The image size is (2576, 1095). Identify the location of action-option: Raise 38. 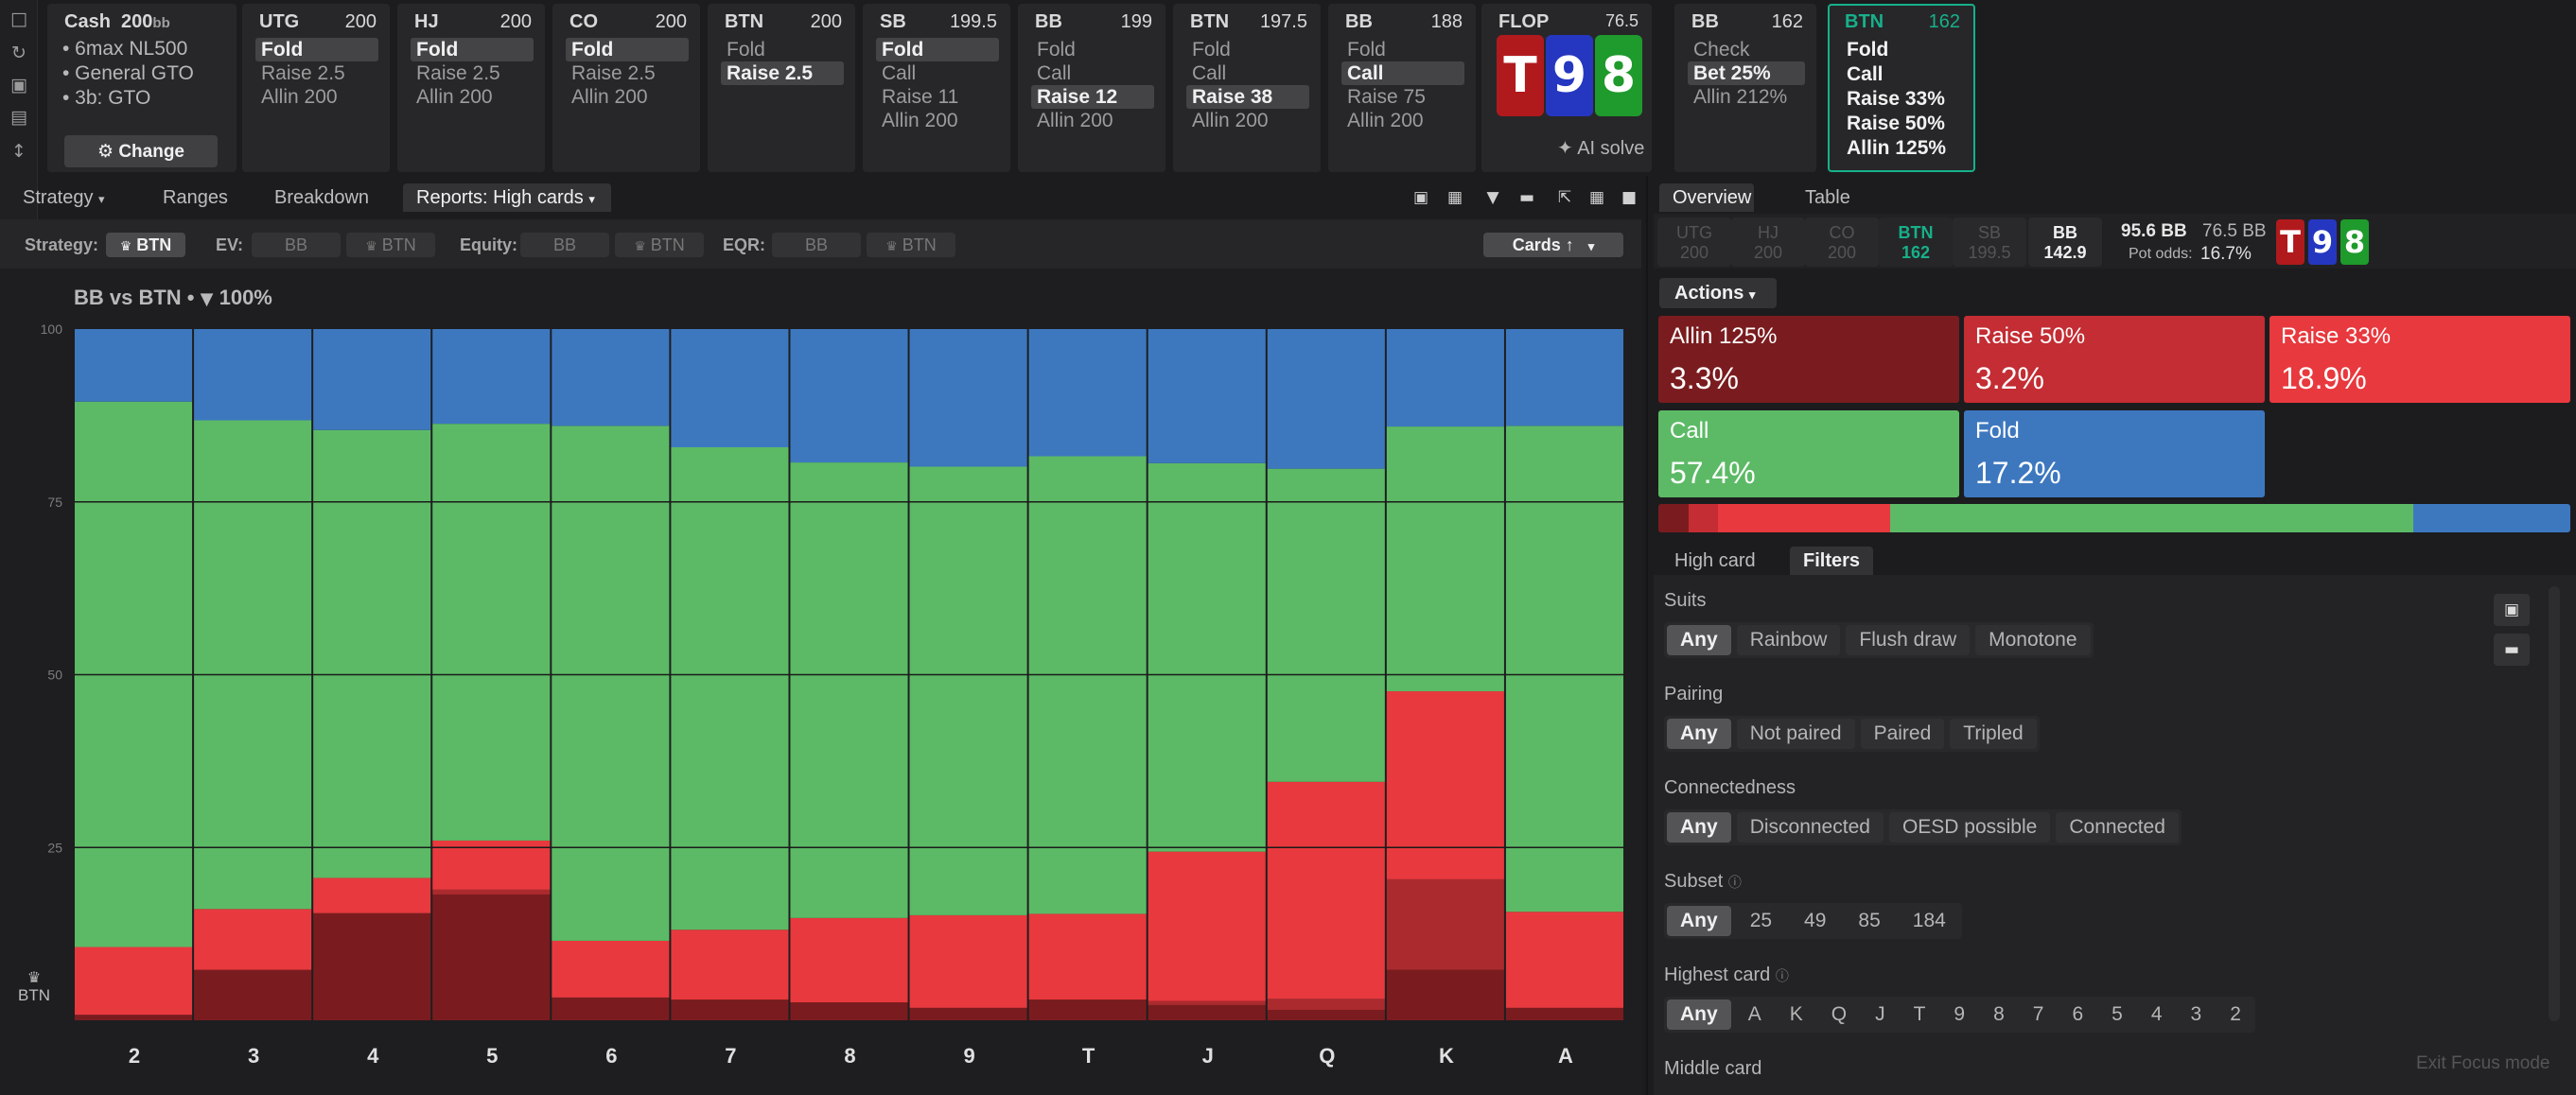
(1247, 97).